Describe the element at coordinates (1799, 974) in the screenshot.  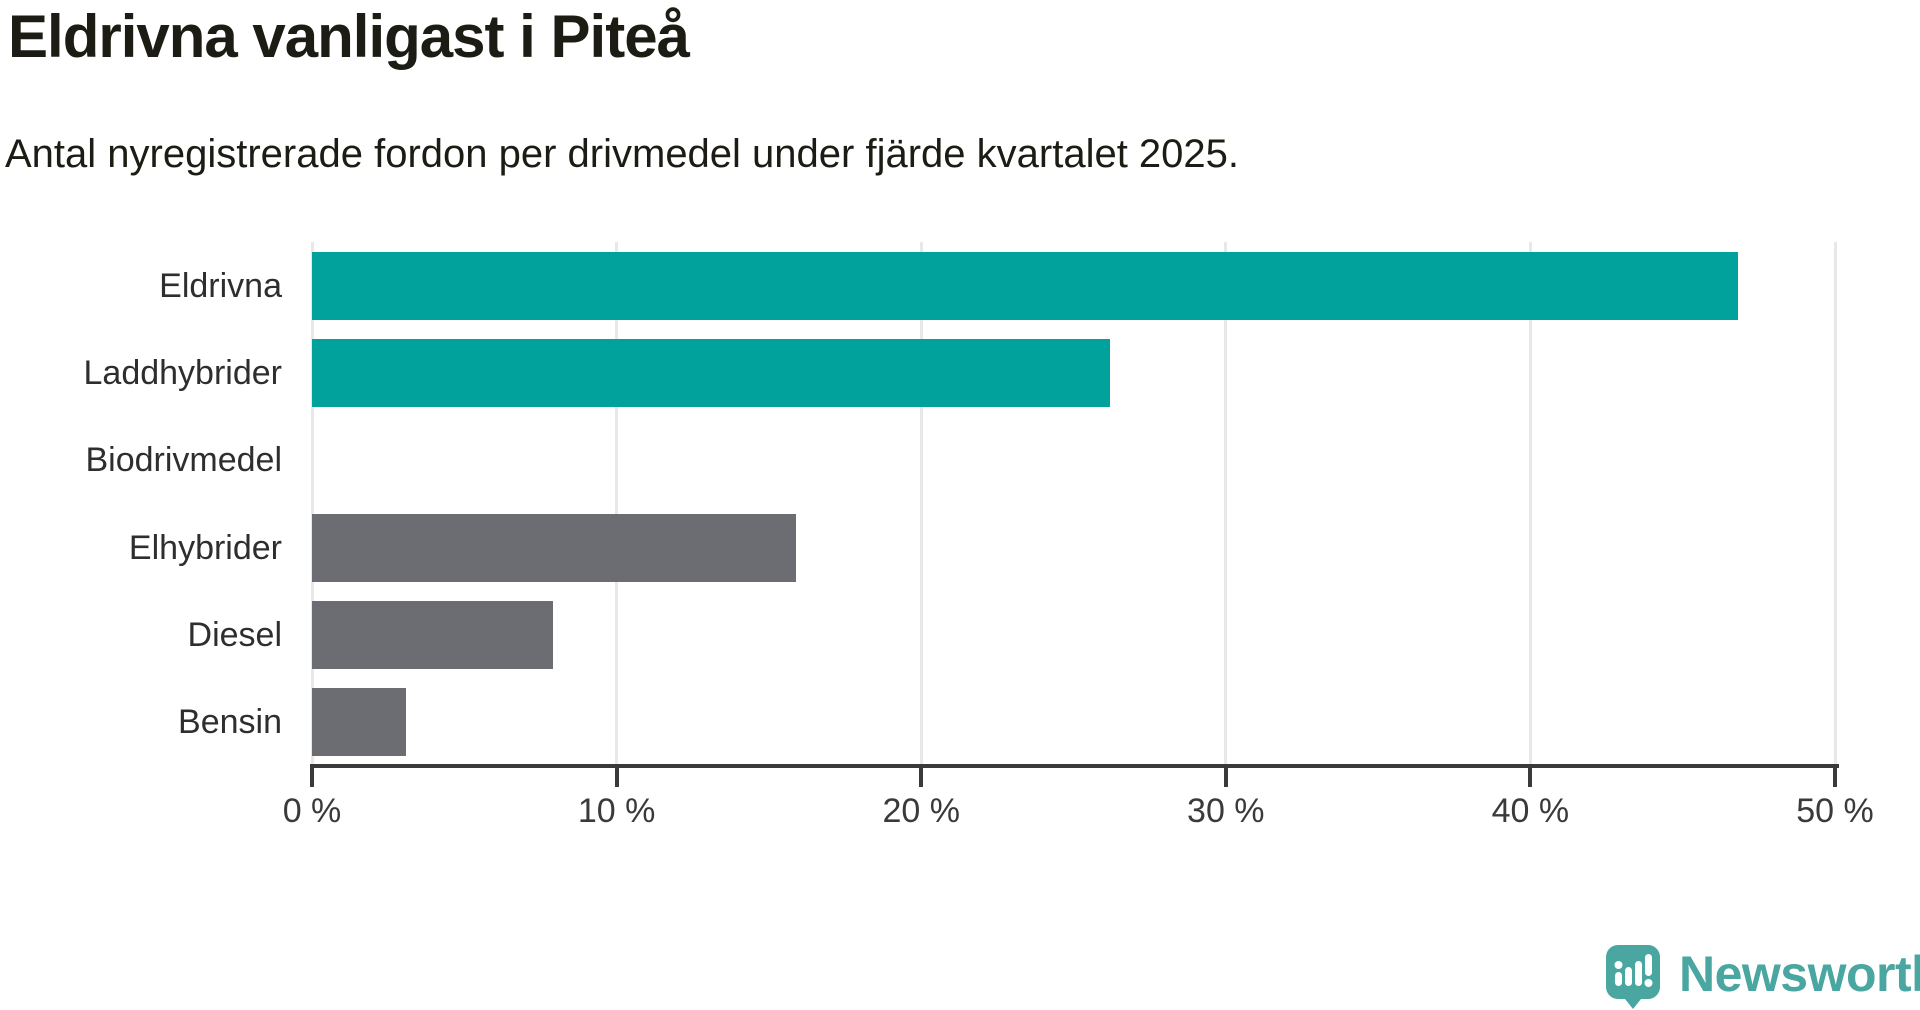
I see `newsworthy-logo-text: Newsworthy` at that location.